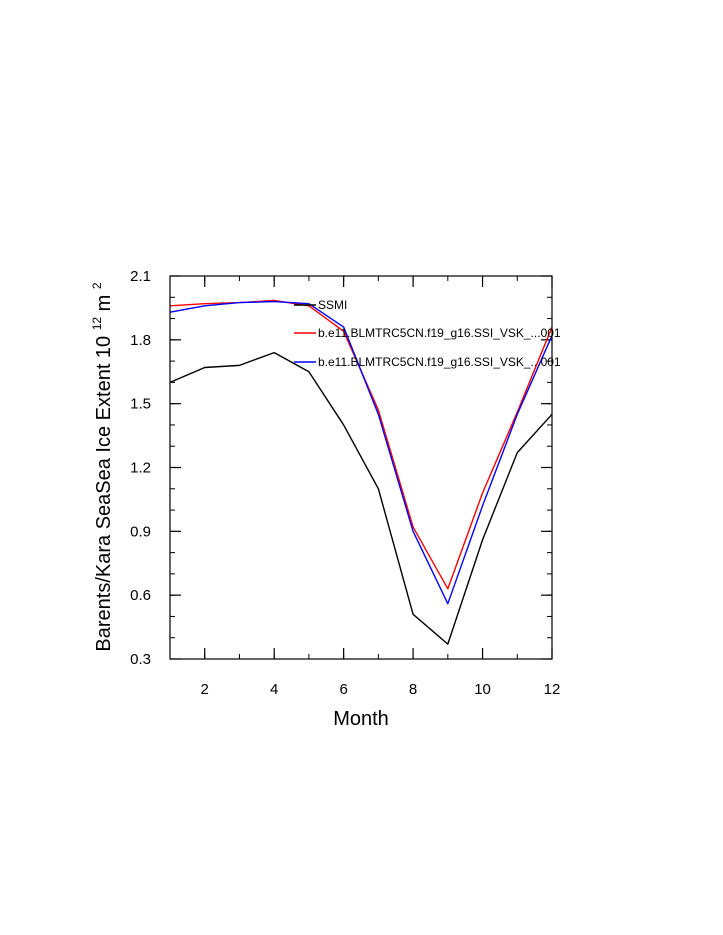 The image size is (723, 935). I want to click on y-axis-title: Barents/Kara SeaSea Ice Extent 10 12 m 2, so click(99, 466).